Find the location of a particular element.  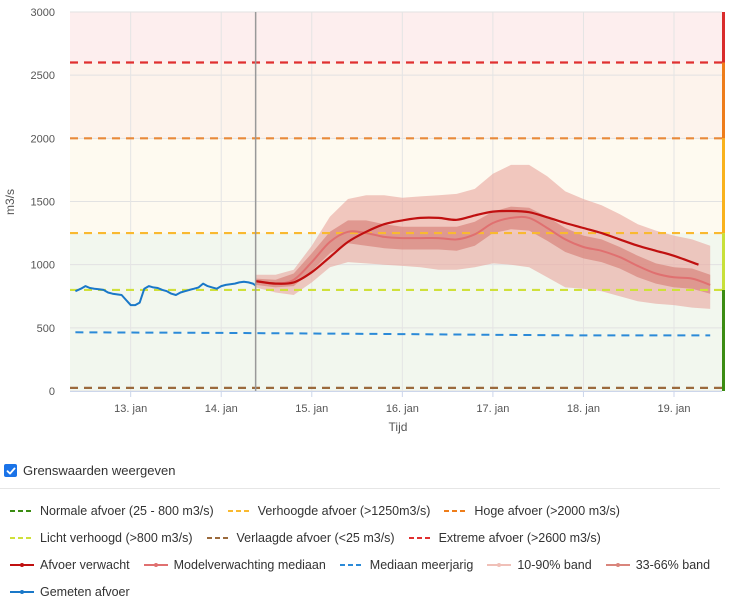

forecast-bands is located at coordinates (483, 236).